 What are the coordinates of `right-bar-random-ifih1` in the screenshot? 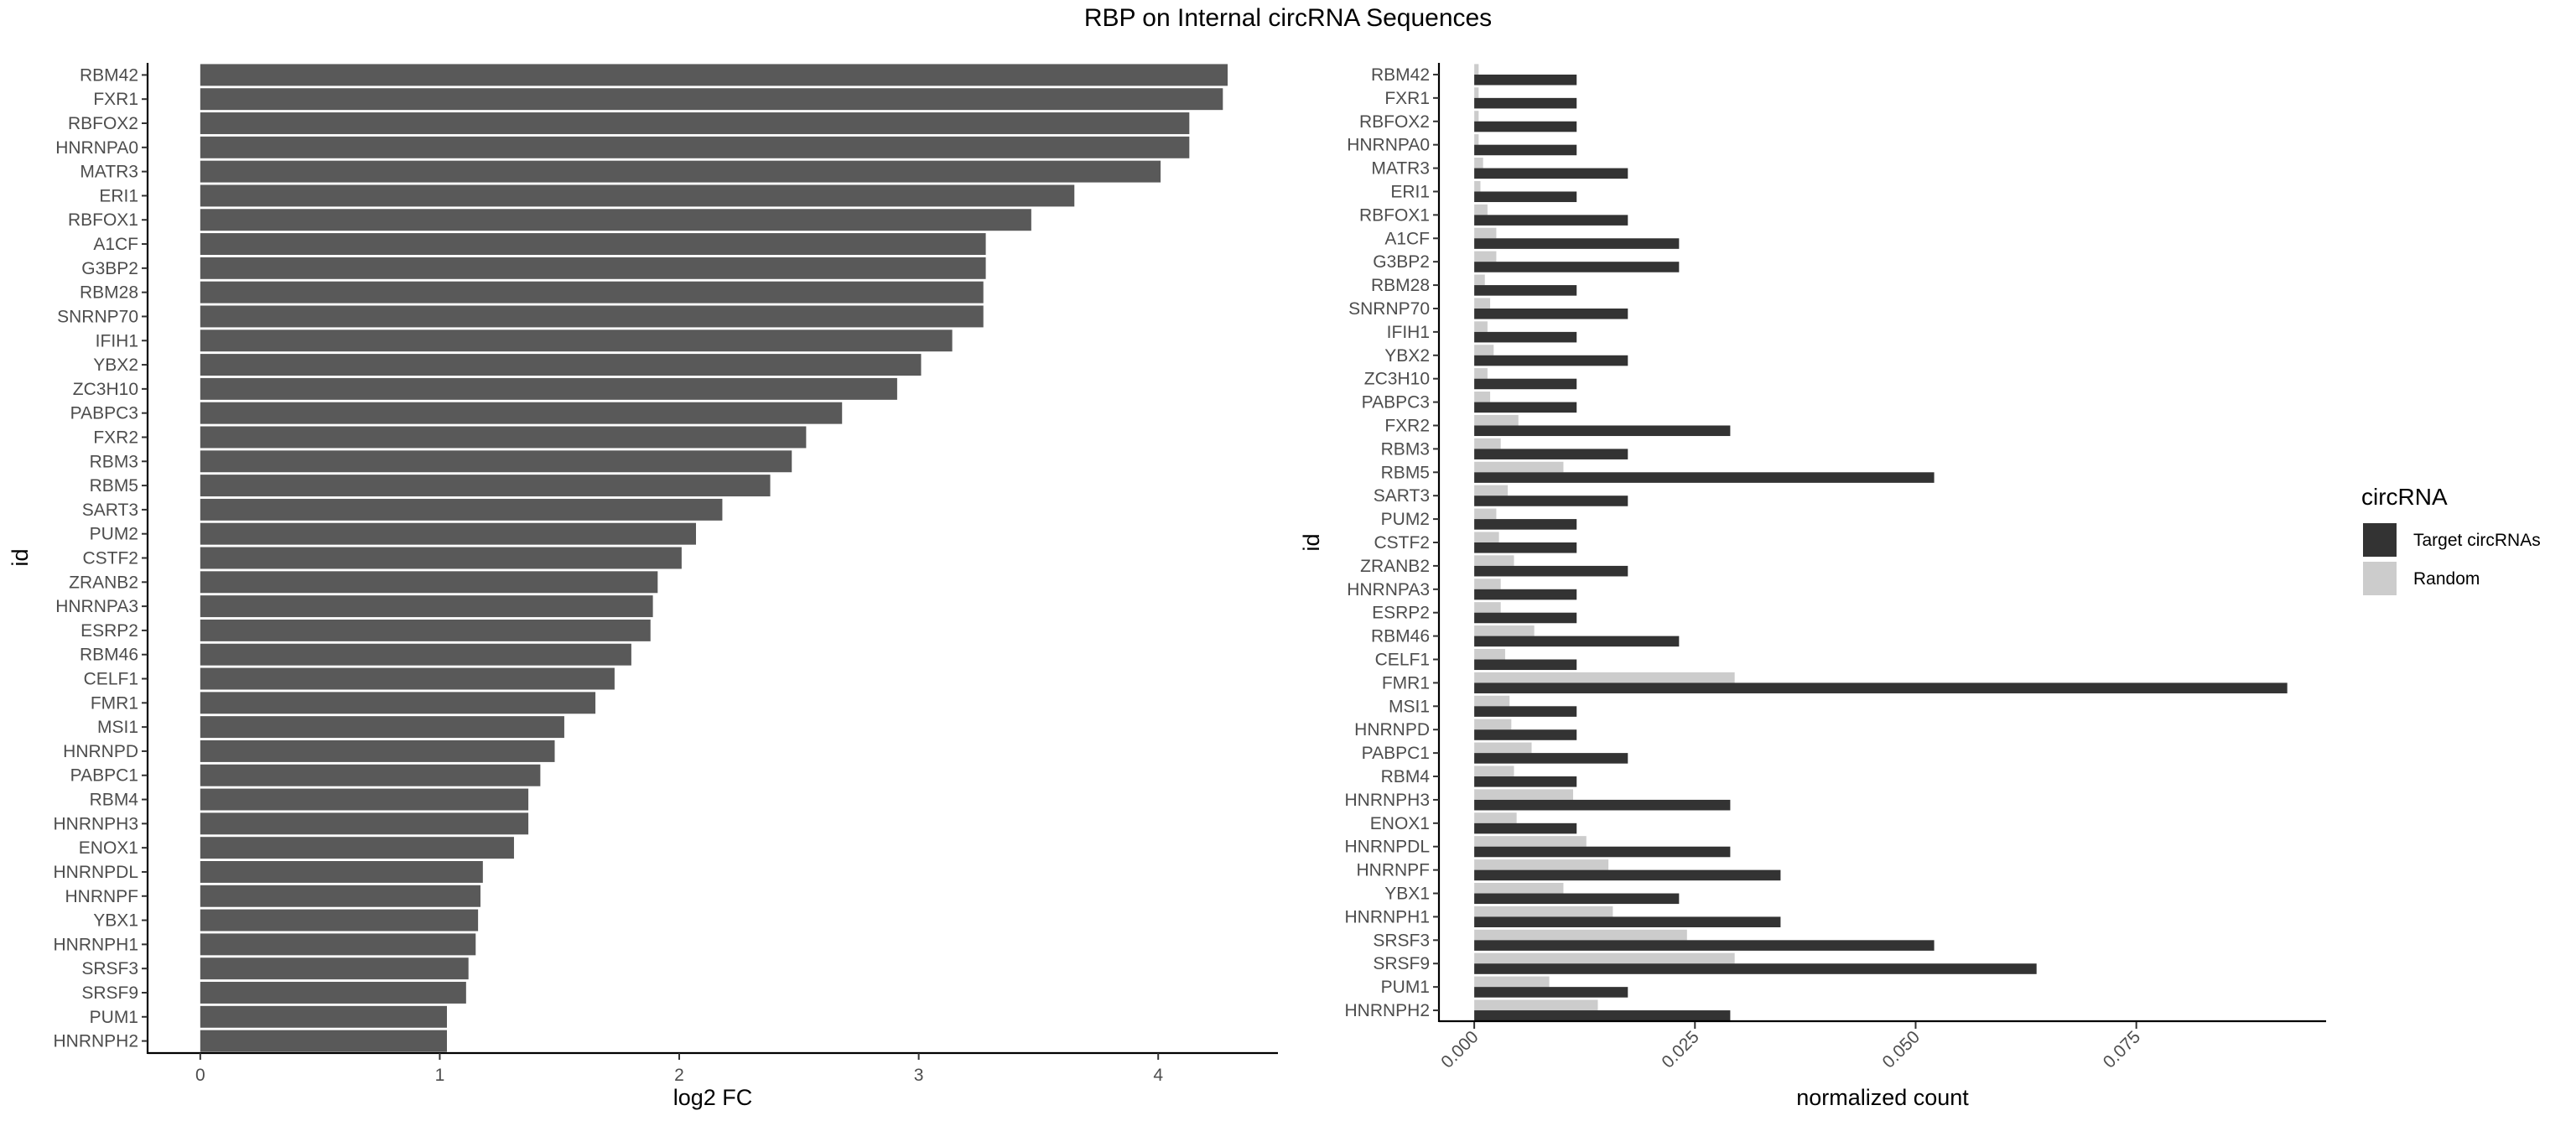 It's located at (1481, 326).